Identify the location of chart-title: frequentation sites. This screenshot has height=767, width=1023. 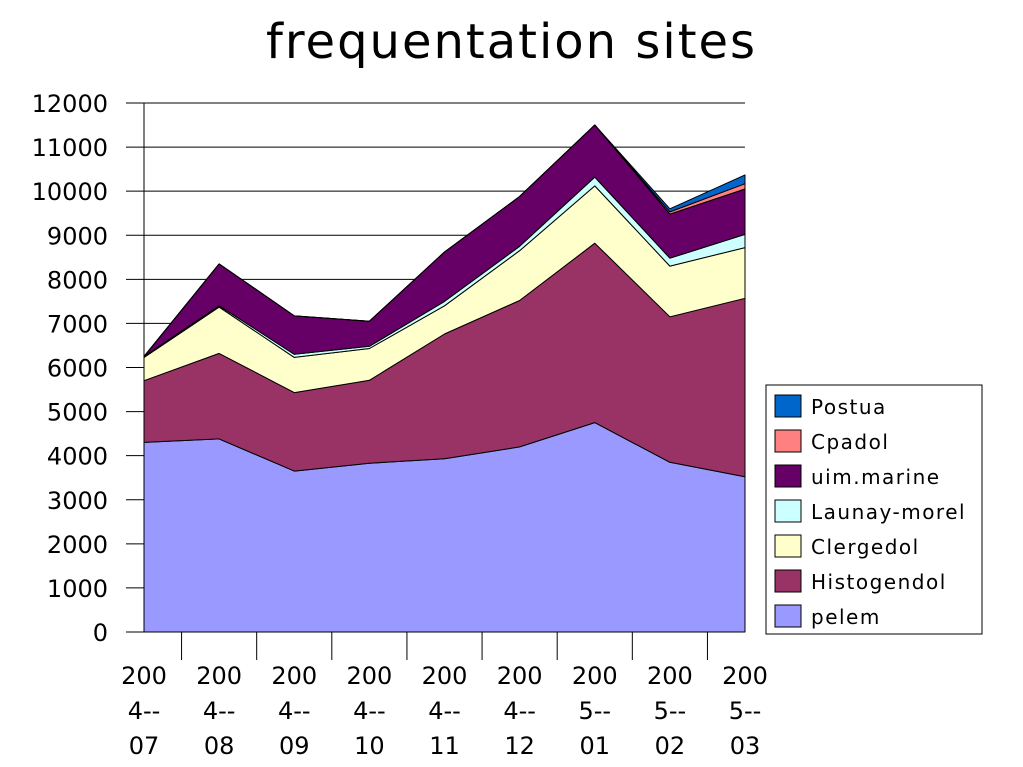
(511, 42).